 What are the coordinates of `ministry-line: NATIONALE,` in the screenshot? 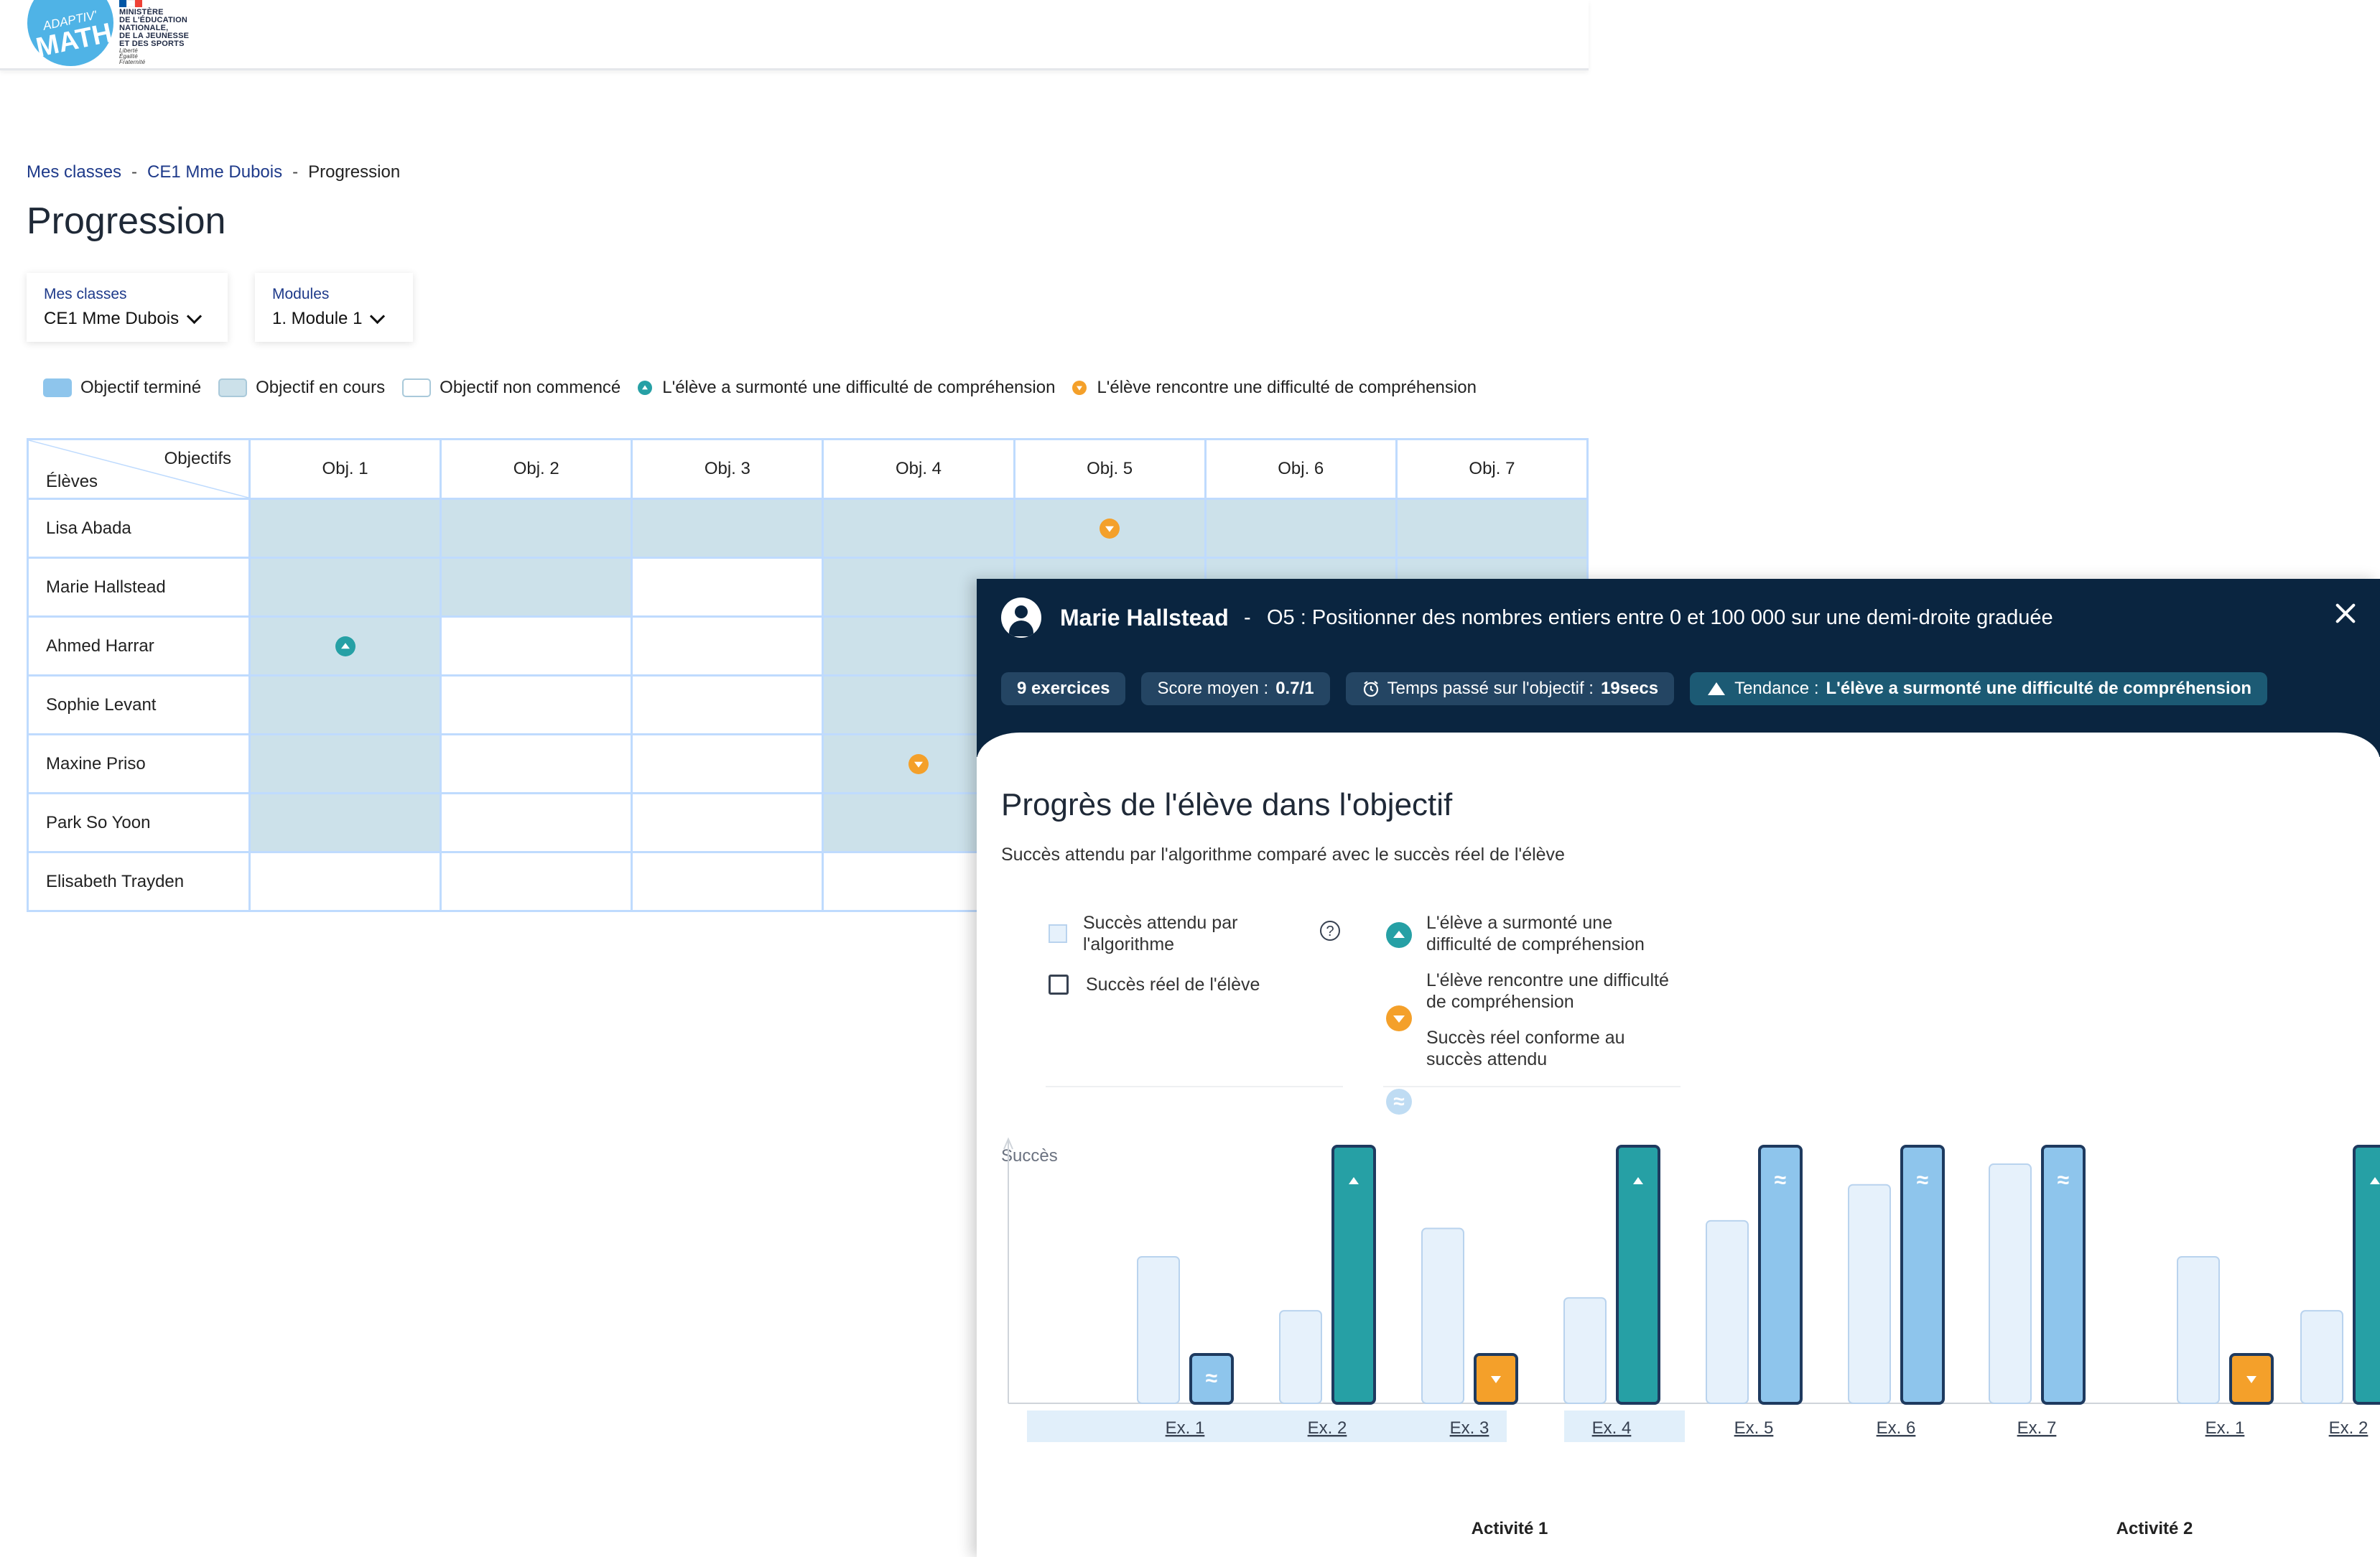 It's located at (144, 28).